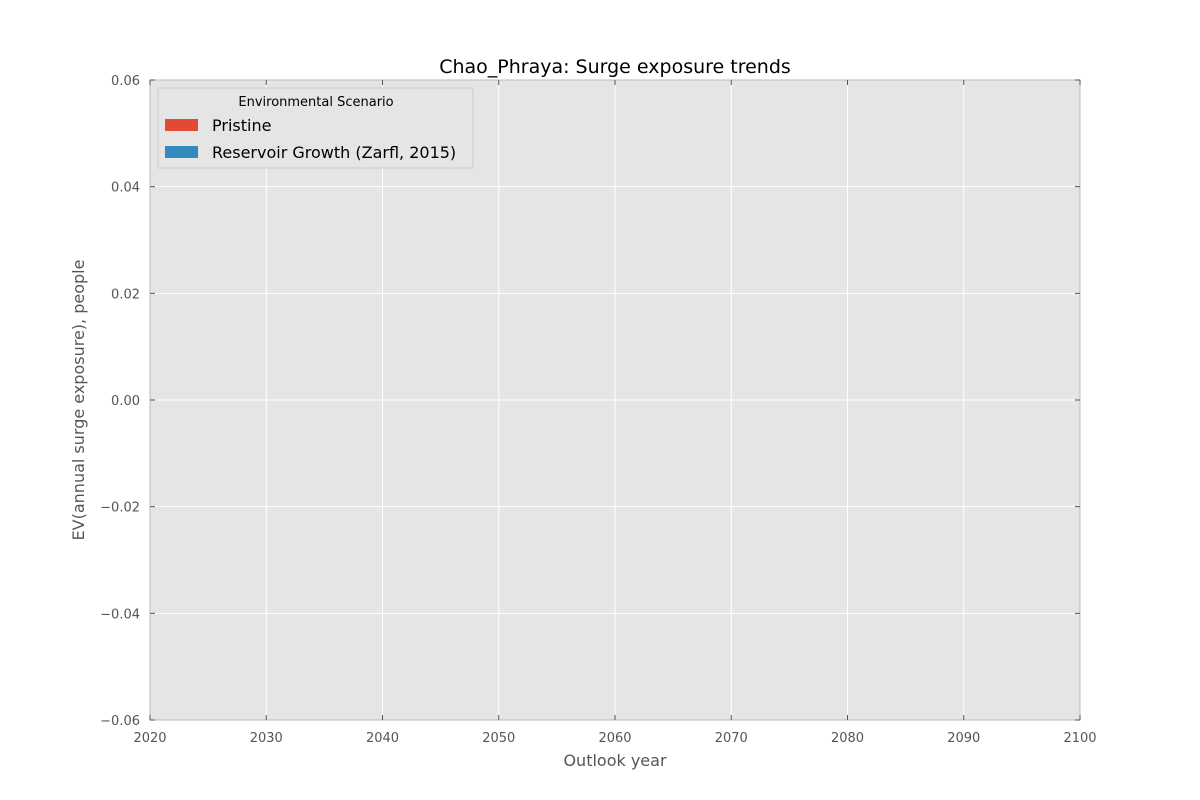 The width and height of the screenshot is (1200, 800). I want to click on x-tick-label: 2080, so click(847, 738).